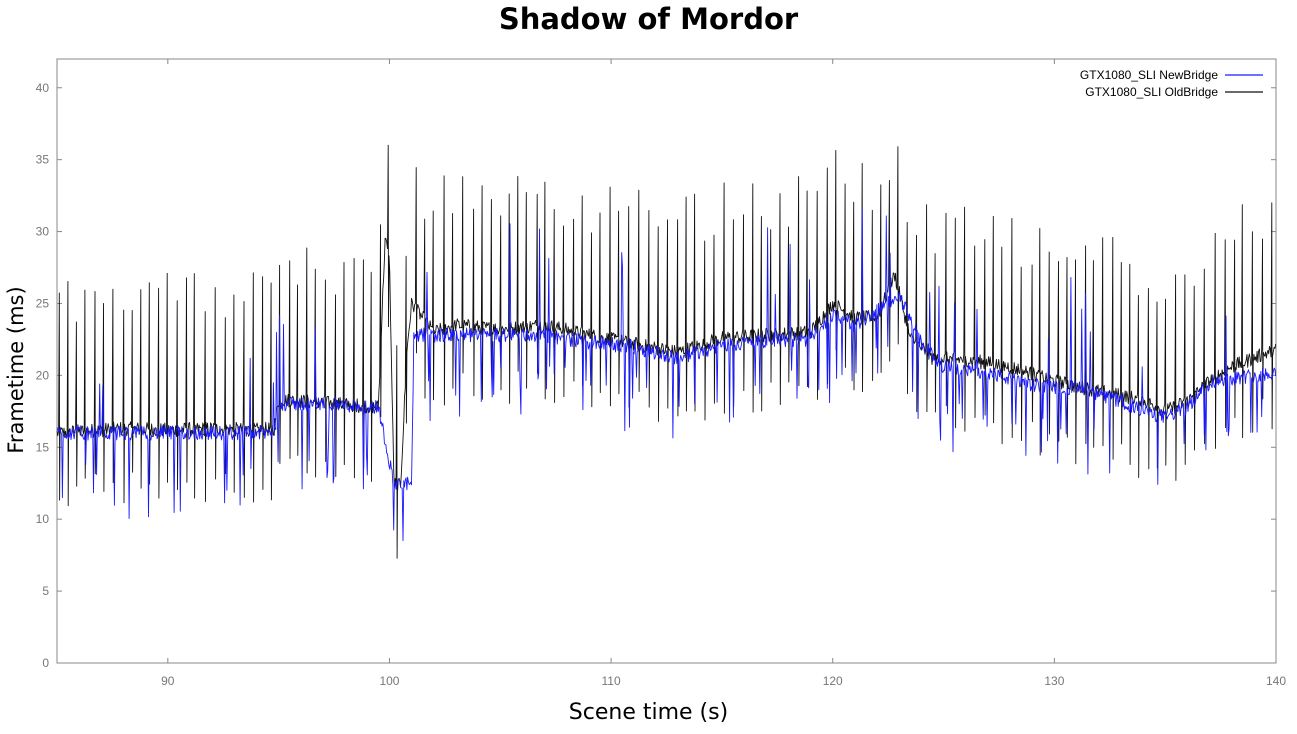 Image resolution: width=1297 pixels, height=734 pixels. What do you see at coordinates (1054, 681) in the screenshot?
I see `x-tick-label: 130` at bounding box center [1054, 681].